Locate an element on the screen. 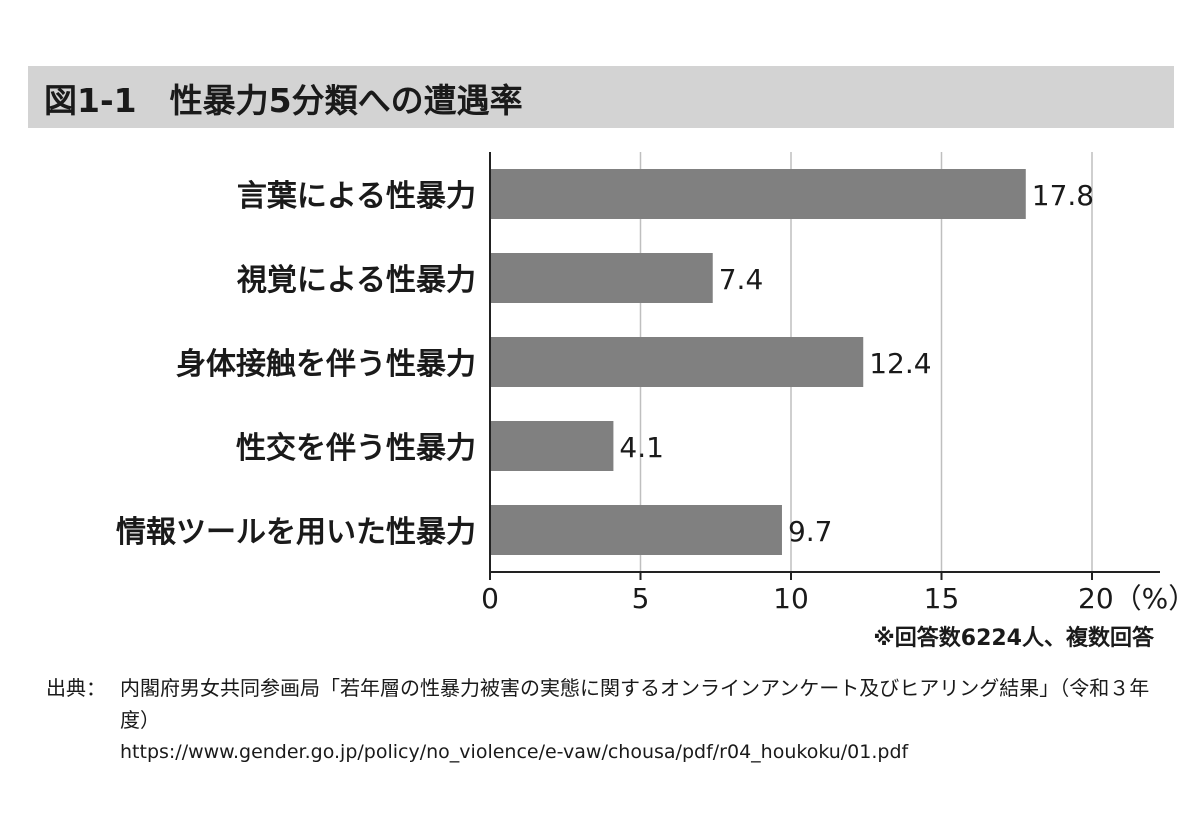  data-label: 9.7 is located at coordinates (810, 531).